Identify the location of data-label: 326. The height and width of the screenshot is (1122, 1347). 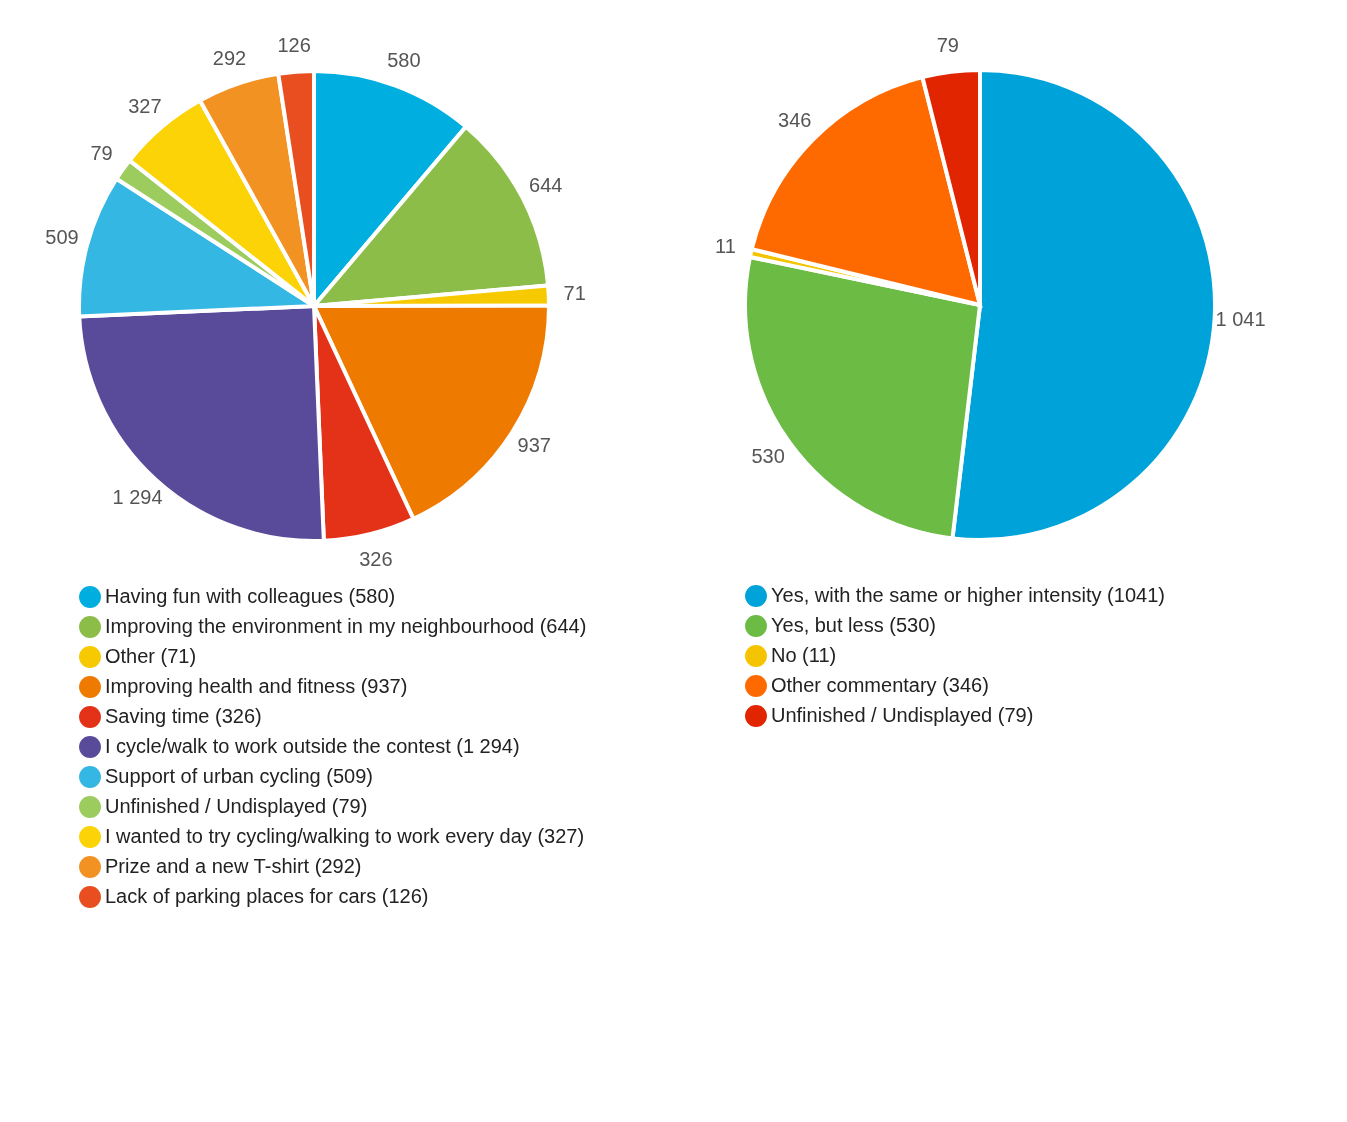
(376, 558).